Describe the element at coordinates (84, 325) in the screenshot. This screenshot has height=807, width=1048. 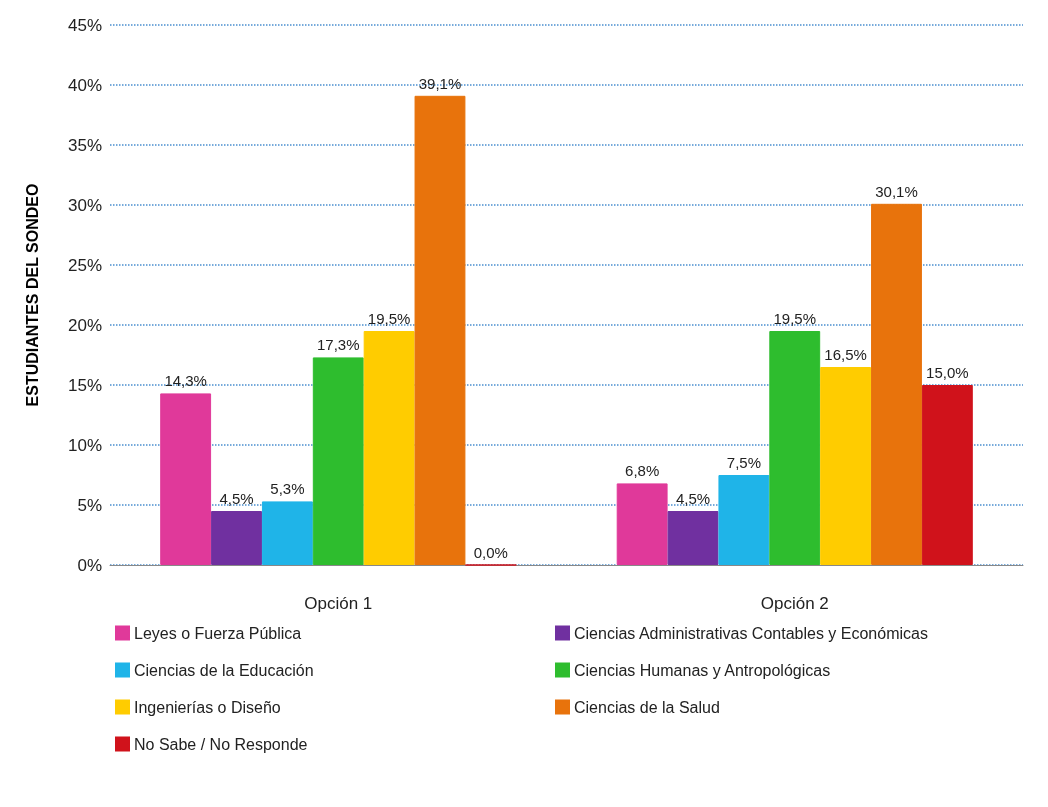
I see `y-tick-label: 20%` at that location.